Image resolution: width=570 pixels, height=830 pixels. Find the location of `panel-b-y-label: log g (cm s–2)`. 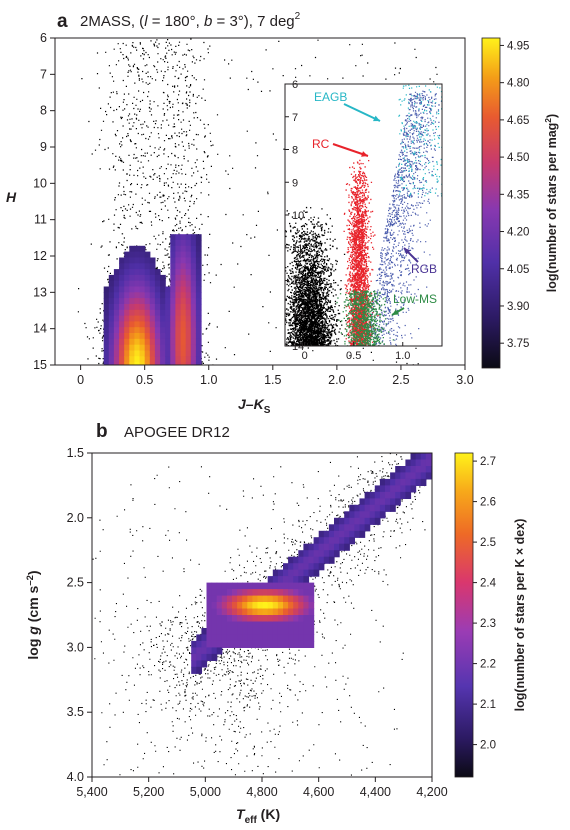

panel-b-y-label: log g (cm s–2) is located at coordinates (33, 614).